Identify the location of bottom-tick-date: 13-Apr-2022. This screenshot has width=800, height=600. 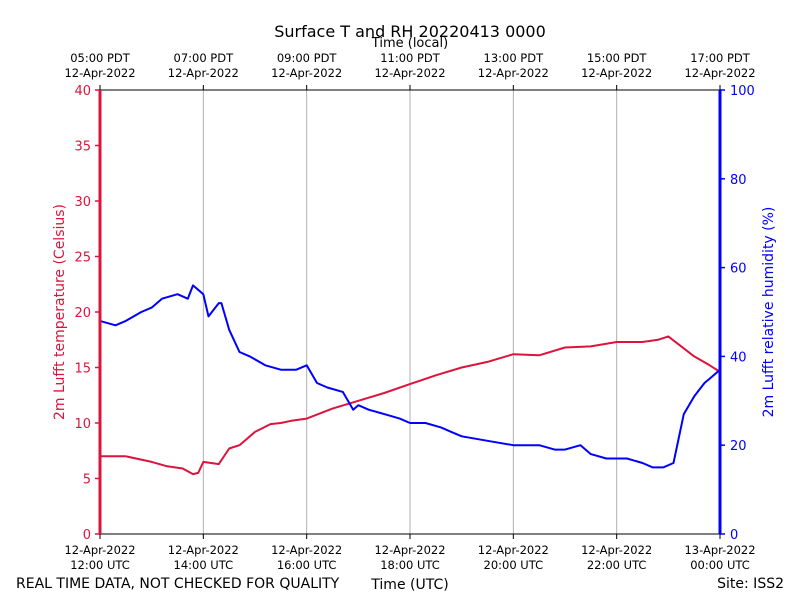
(719, 550).